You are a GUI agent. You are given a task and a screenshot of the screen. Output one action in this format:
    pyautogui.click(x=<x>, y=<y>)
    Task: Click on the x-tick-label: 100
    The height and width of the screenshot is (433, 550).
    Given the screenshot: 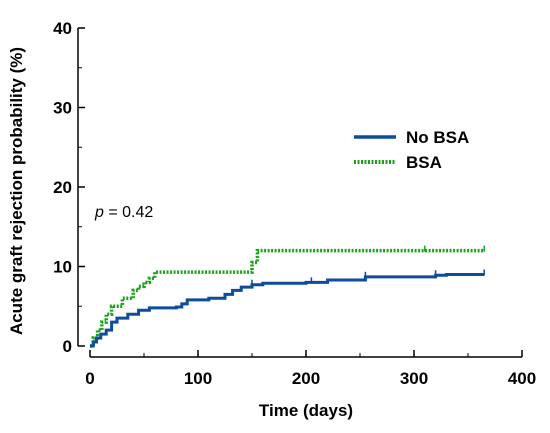 What is the action you would take?
    pyautogui.click(x=198, y=378)
    